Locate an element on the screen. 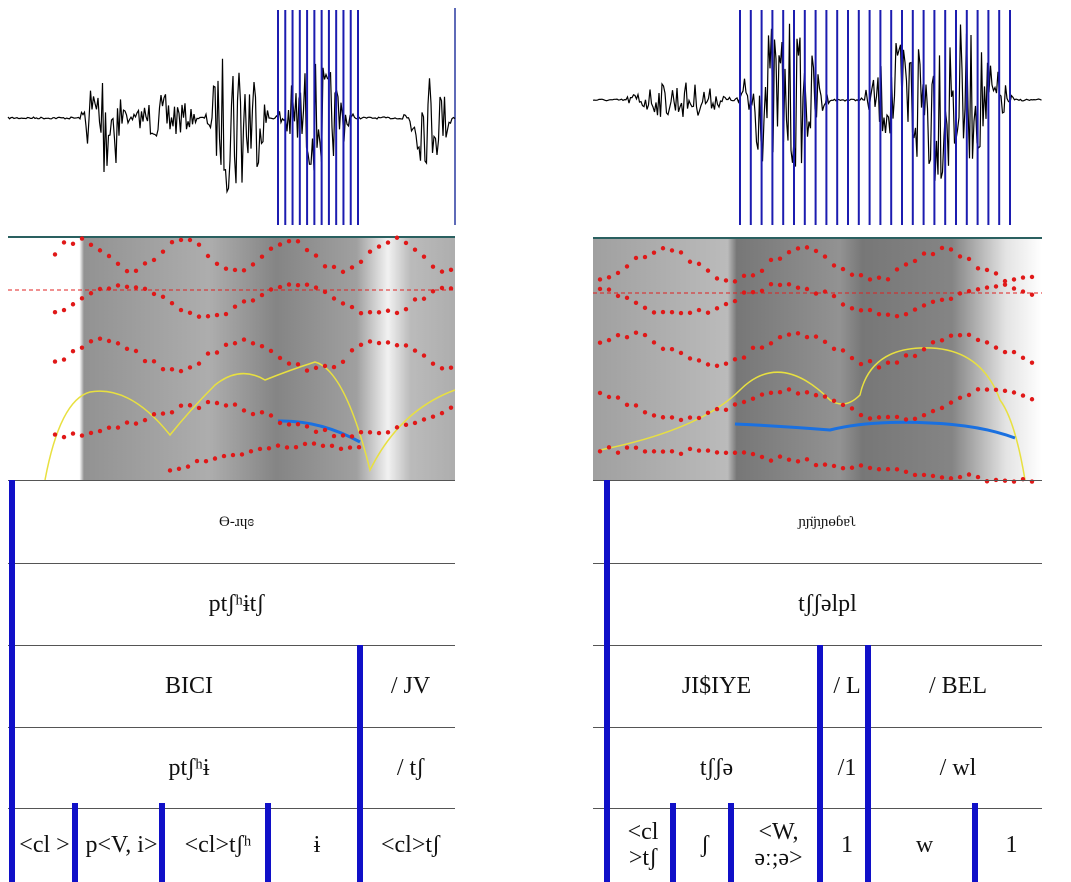  tier-label: ɲɲ̈ɲɲɵɓɐʅ is located at coordinates (827, 521).